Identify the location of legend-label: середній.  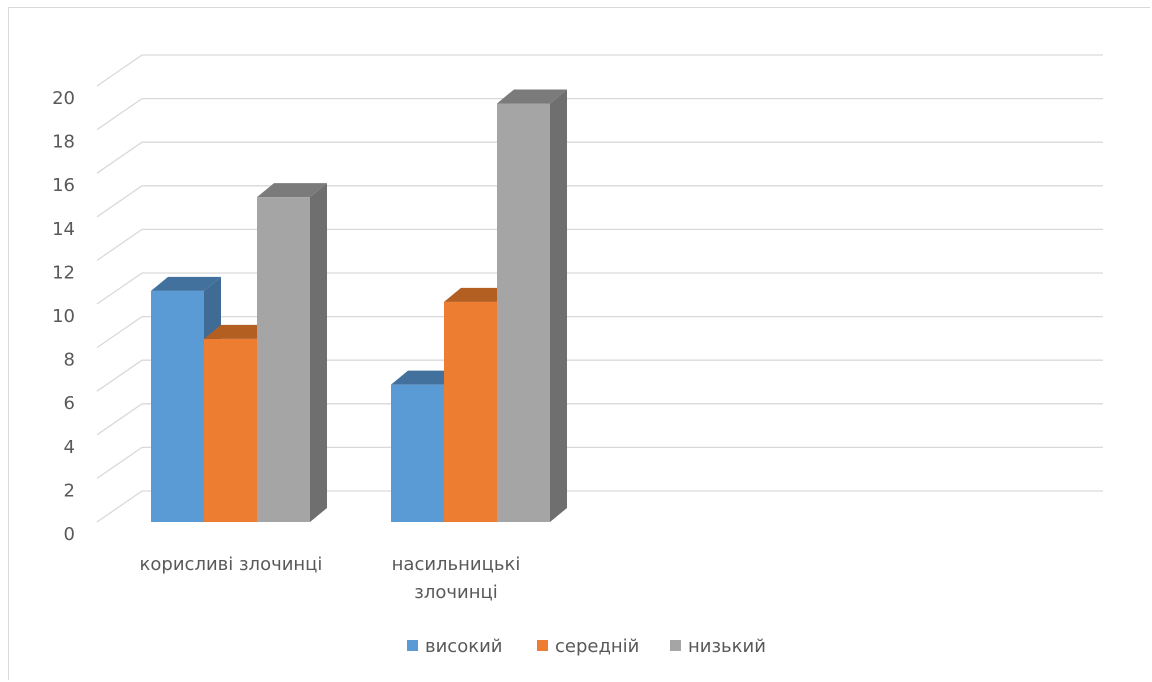
(597, 646).